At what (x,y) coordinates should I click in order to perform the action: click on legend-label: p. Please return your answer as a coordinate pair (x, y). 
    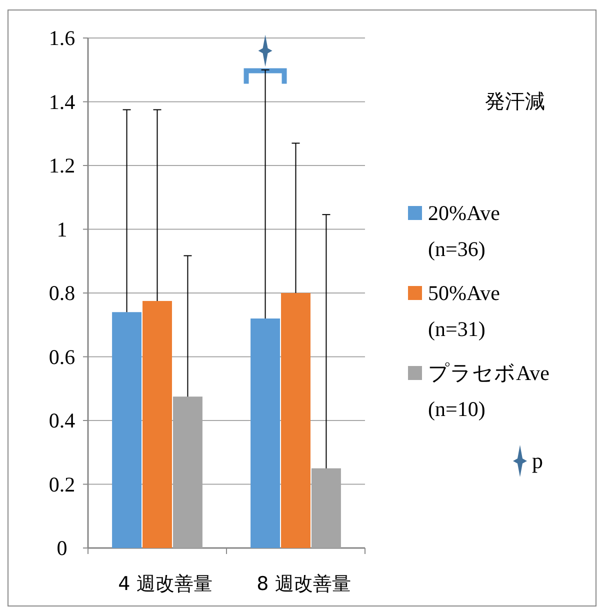
    Looking at the image, I should click on (537, 460).